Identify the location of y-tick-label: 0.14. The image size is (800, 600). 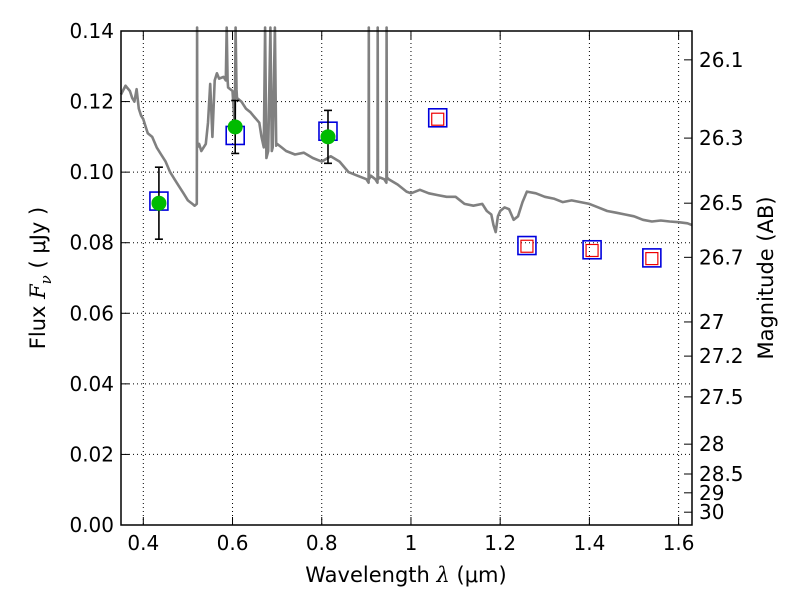
(91, 31).